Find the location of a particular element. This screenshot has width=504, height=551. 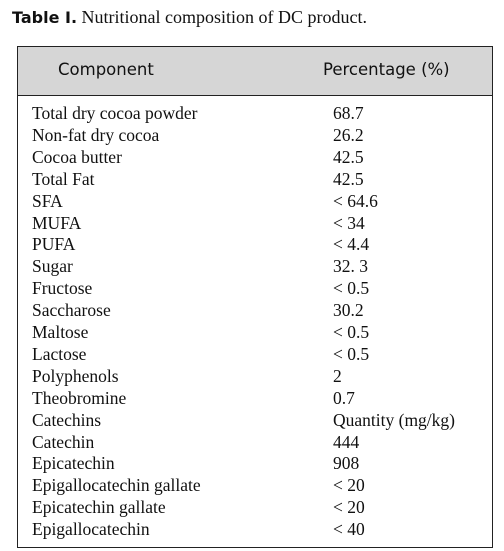

component-cell: Polyphenols is located at coordinates (75, 375).